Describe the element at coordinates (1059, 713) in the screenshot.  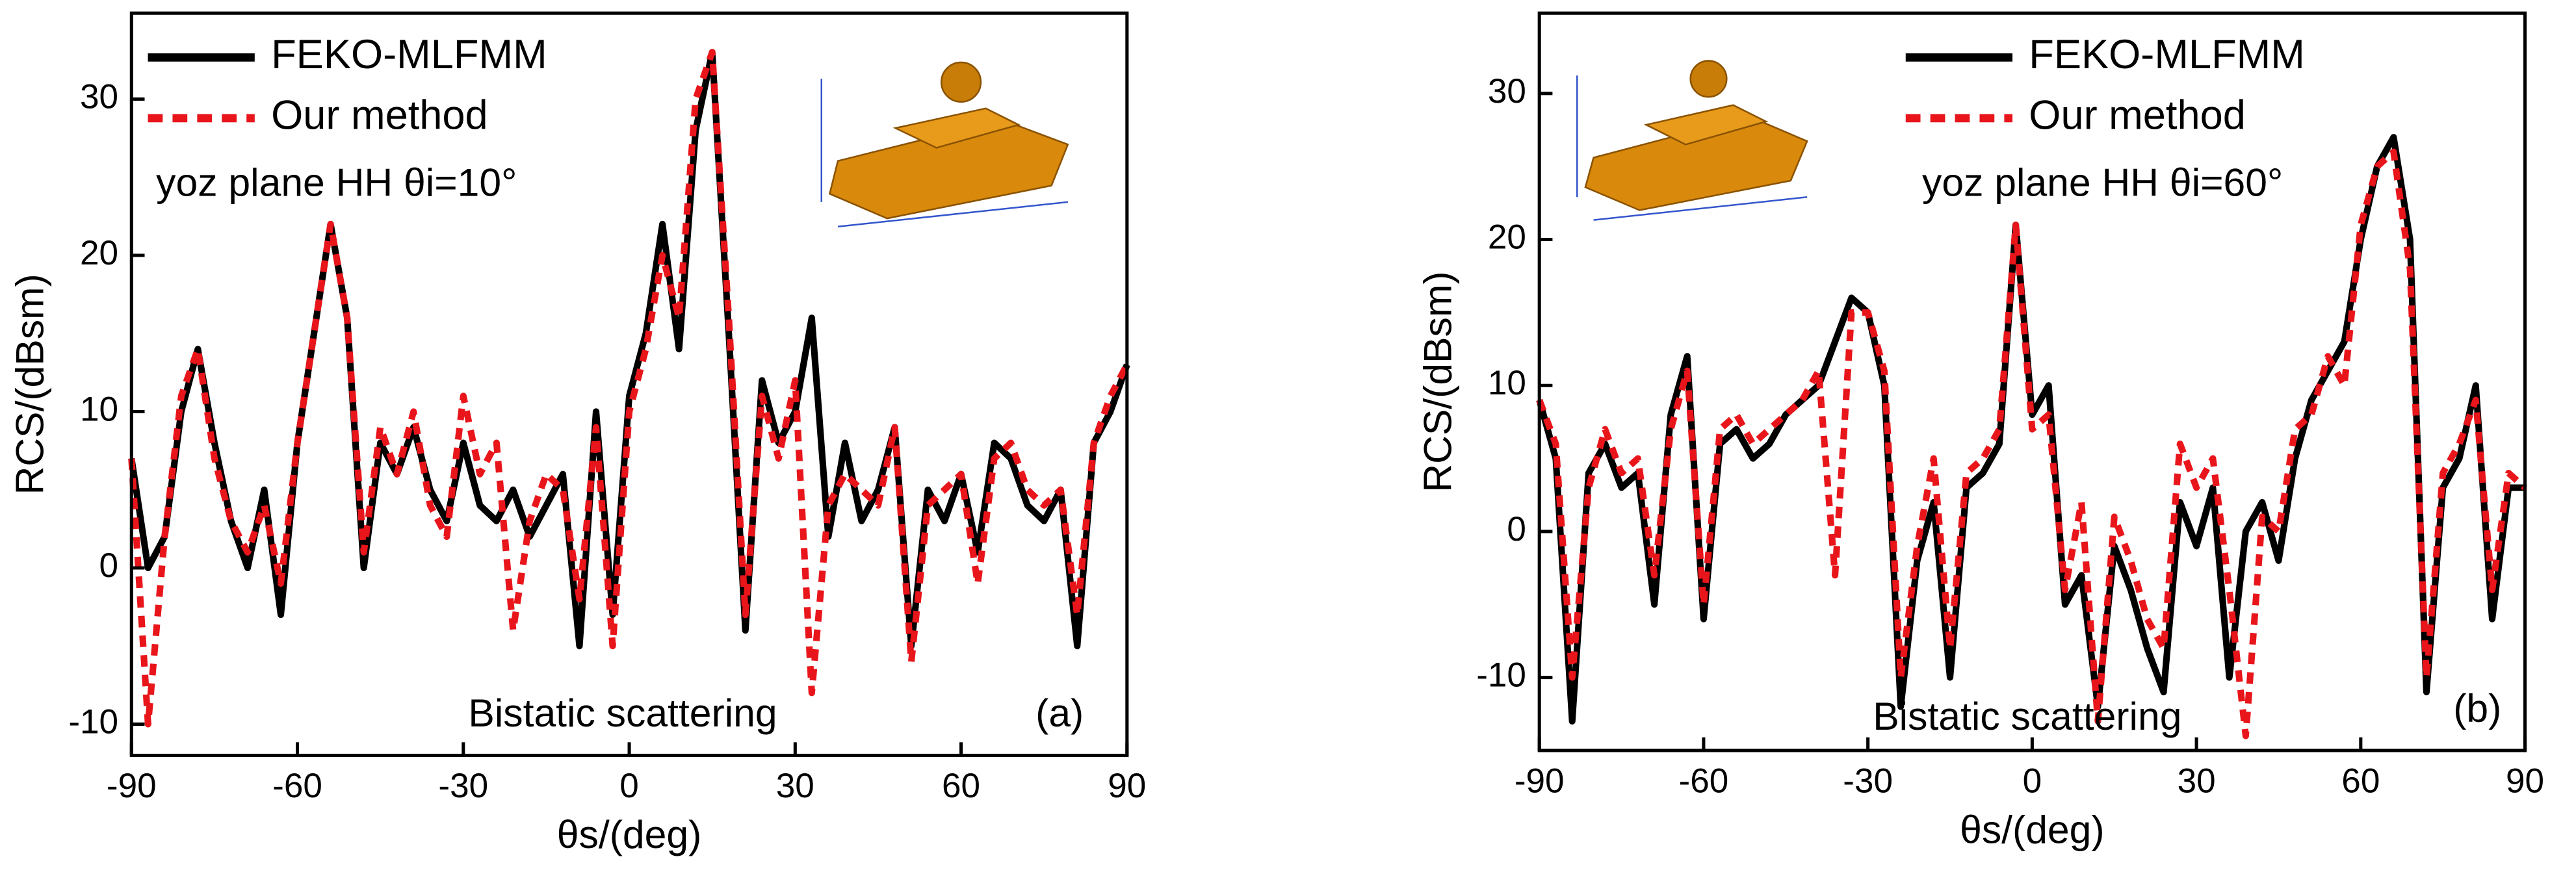
I see `panel-label: (a)` at that location.